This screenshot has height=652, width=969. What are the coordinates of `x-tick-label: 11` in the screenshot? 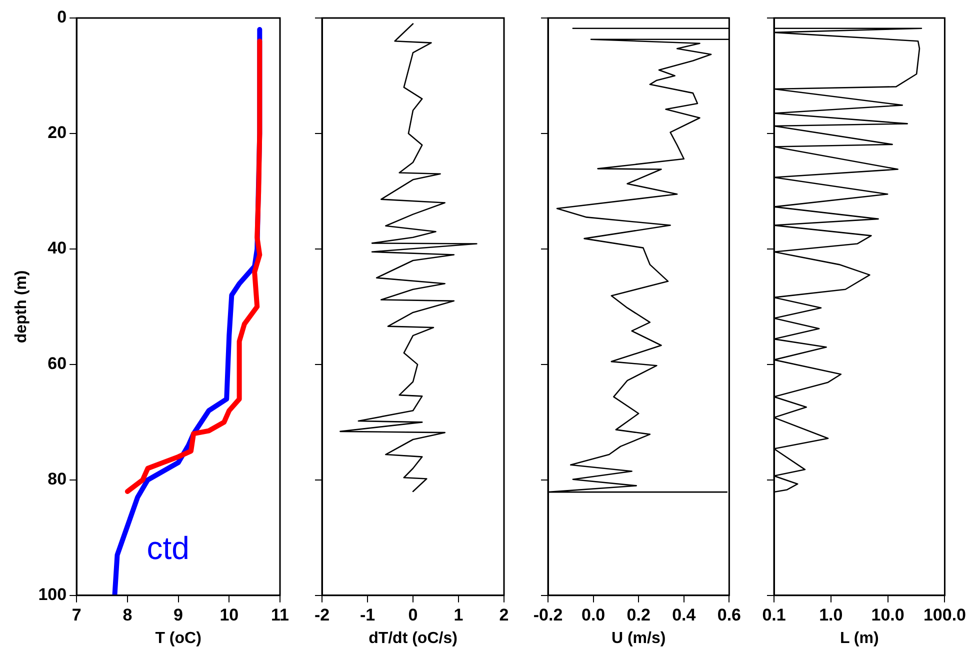 It's located at (280, 614).